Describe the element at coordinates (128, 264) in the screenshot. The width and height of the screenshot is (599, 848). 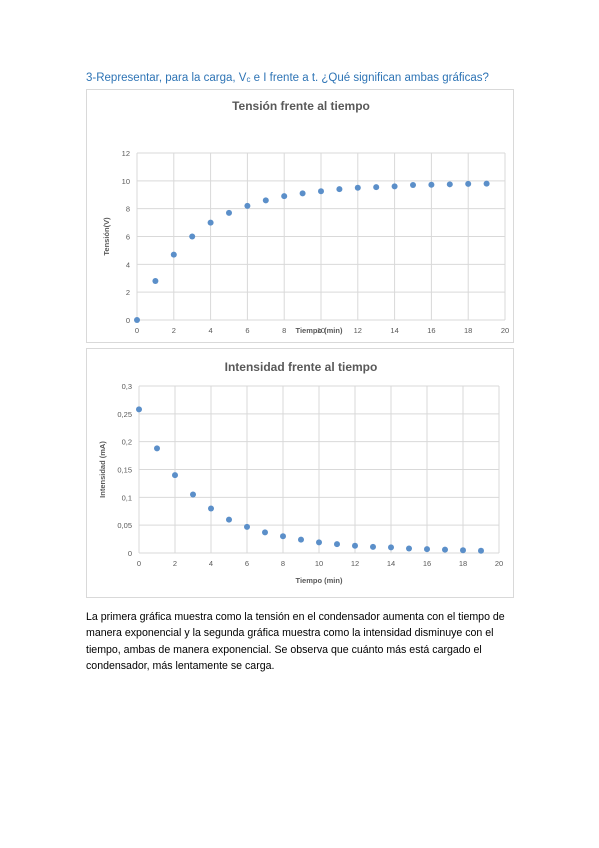
I see `y-tick-label: 4` at that location.